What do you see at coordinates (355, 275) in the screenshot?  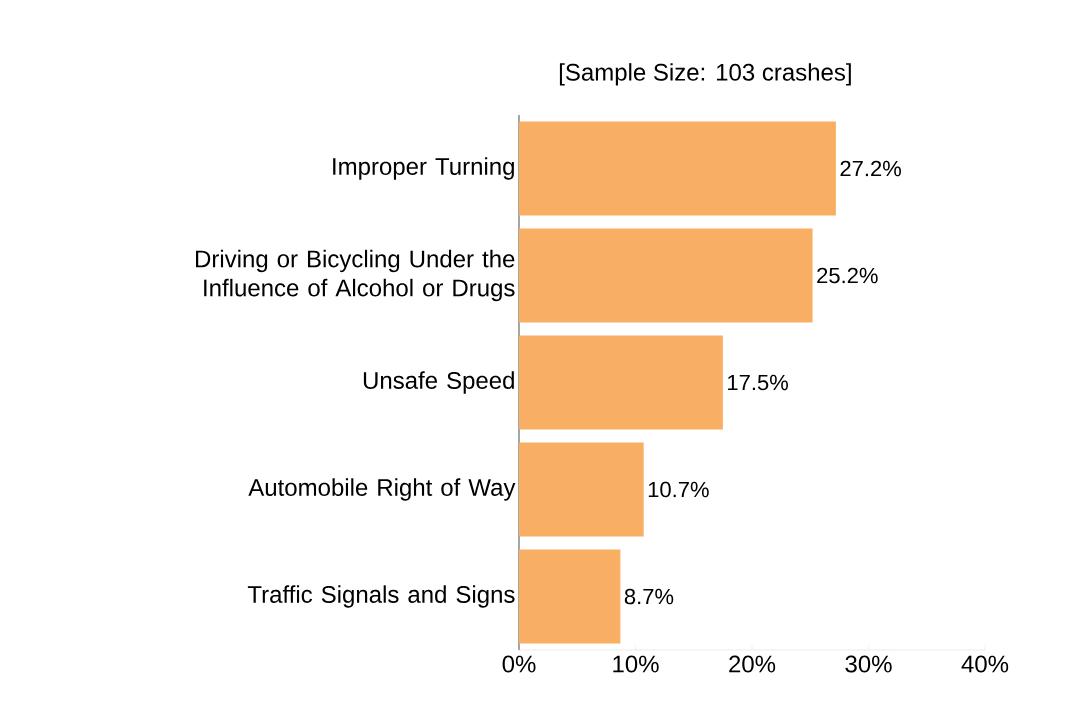 I see `y-tick-label: Driving or Bicycling Under the Influence of Alcohol or Drugs` at bounding box center [355, 275].